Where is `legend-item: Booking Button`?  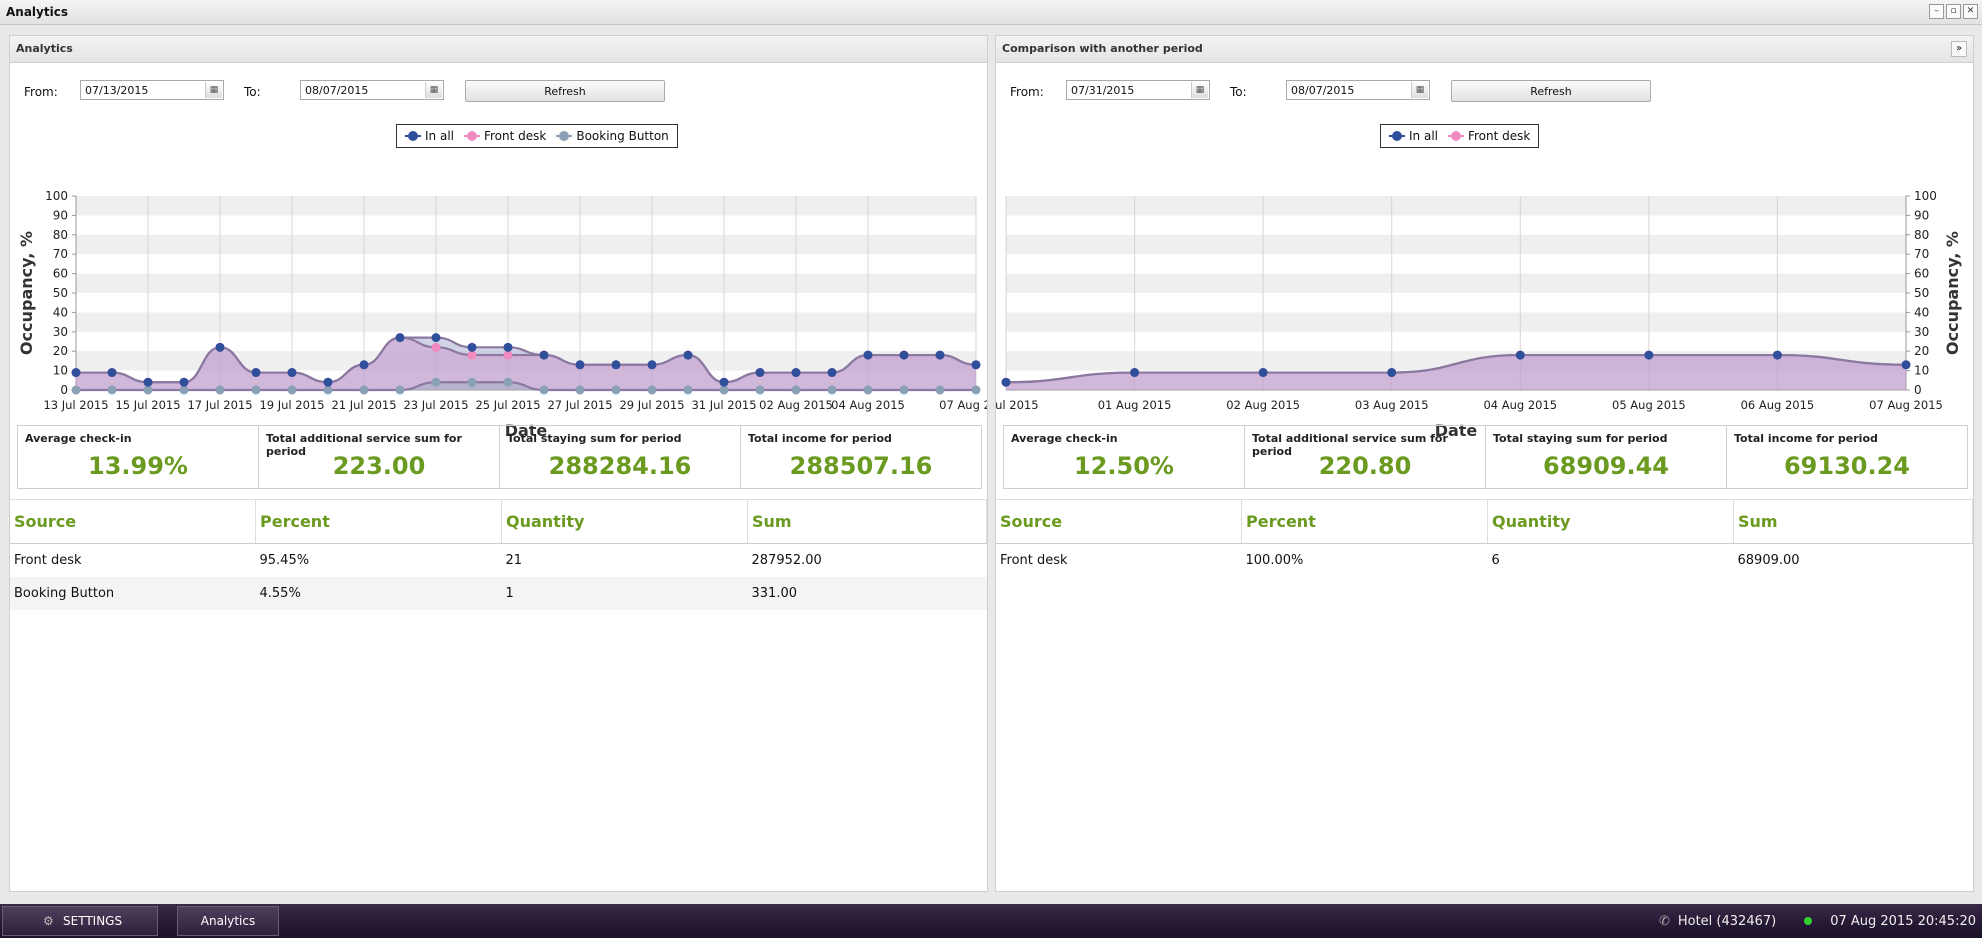
legend-item: Booking Button is located at coordinates (612, 136).